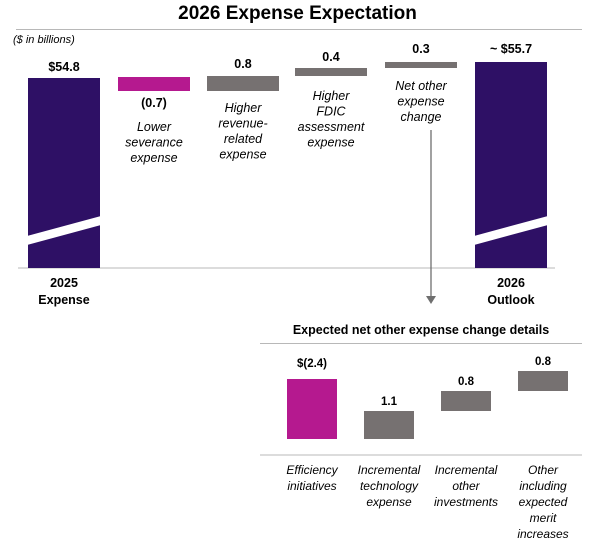  Describe the element at coordinates (431, 300) in the screenshot. I see `connector-arrow-head` at that location.